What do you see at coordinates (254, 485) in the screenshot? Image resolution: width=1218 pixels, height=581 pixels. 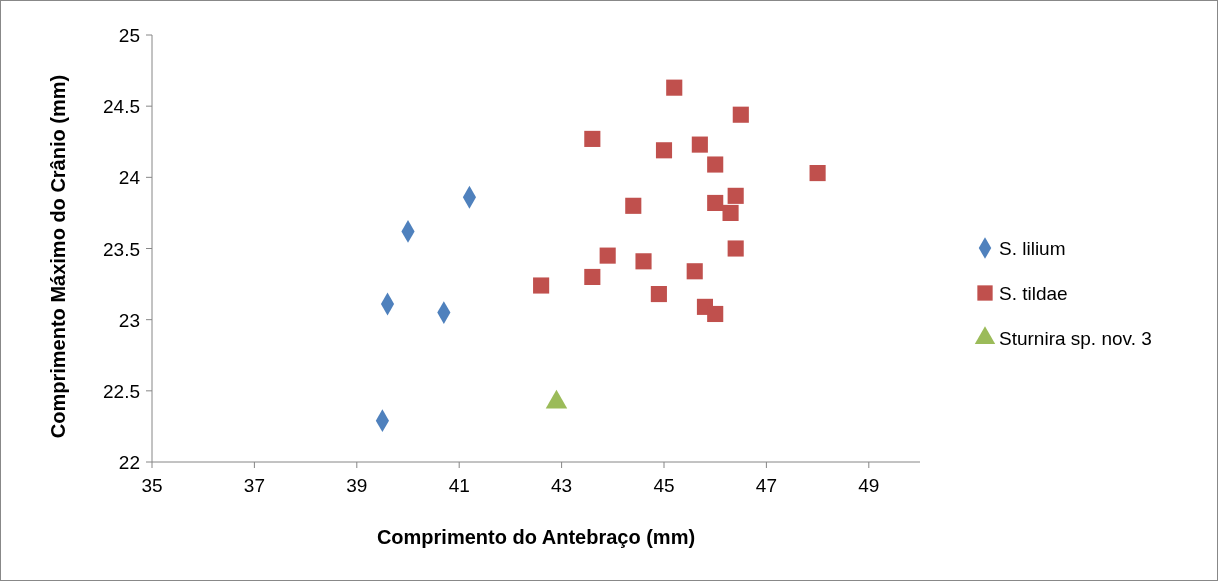 I see `x-tick-label: 37` at bounding box center [254, 485].